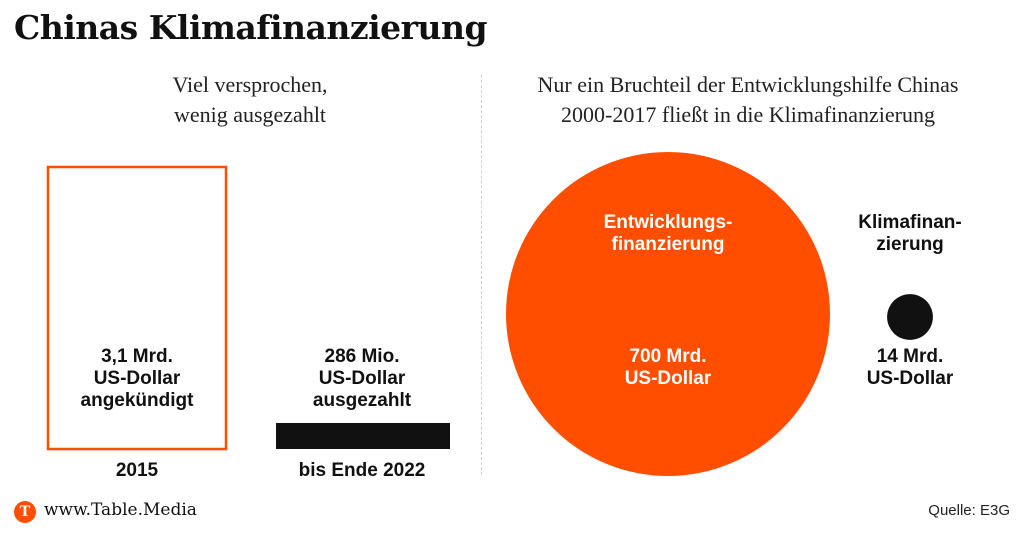  I want to click on bar-label-paid: 286 Mio. US-Dollar ausgezahlt, so click(362, 378).